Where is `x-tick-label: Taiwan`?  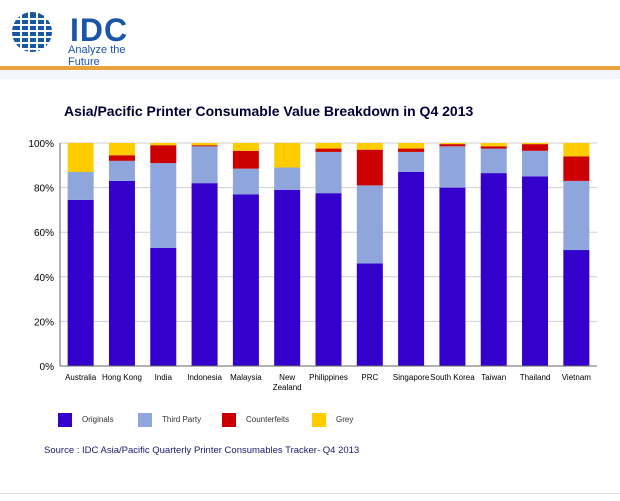
x-tick-label: Taiwan is located at coordinates (493, 377).